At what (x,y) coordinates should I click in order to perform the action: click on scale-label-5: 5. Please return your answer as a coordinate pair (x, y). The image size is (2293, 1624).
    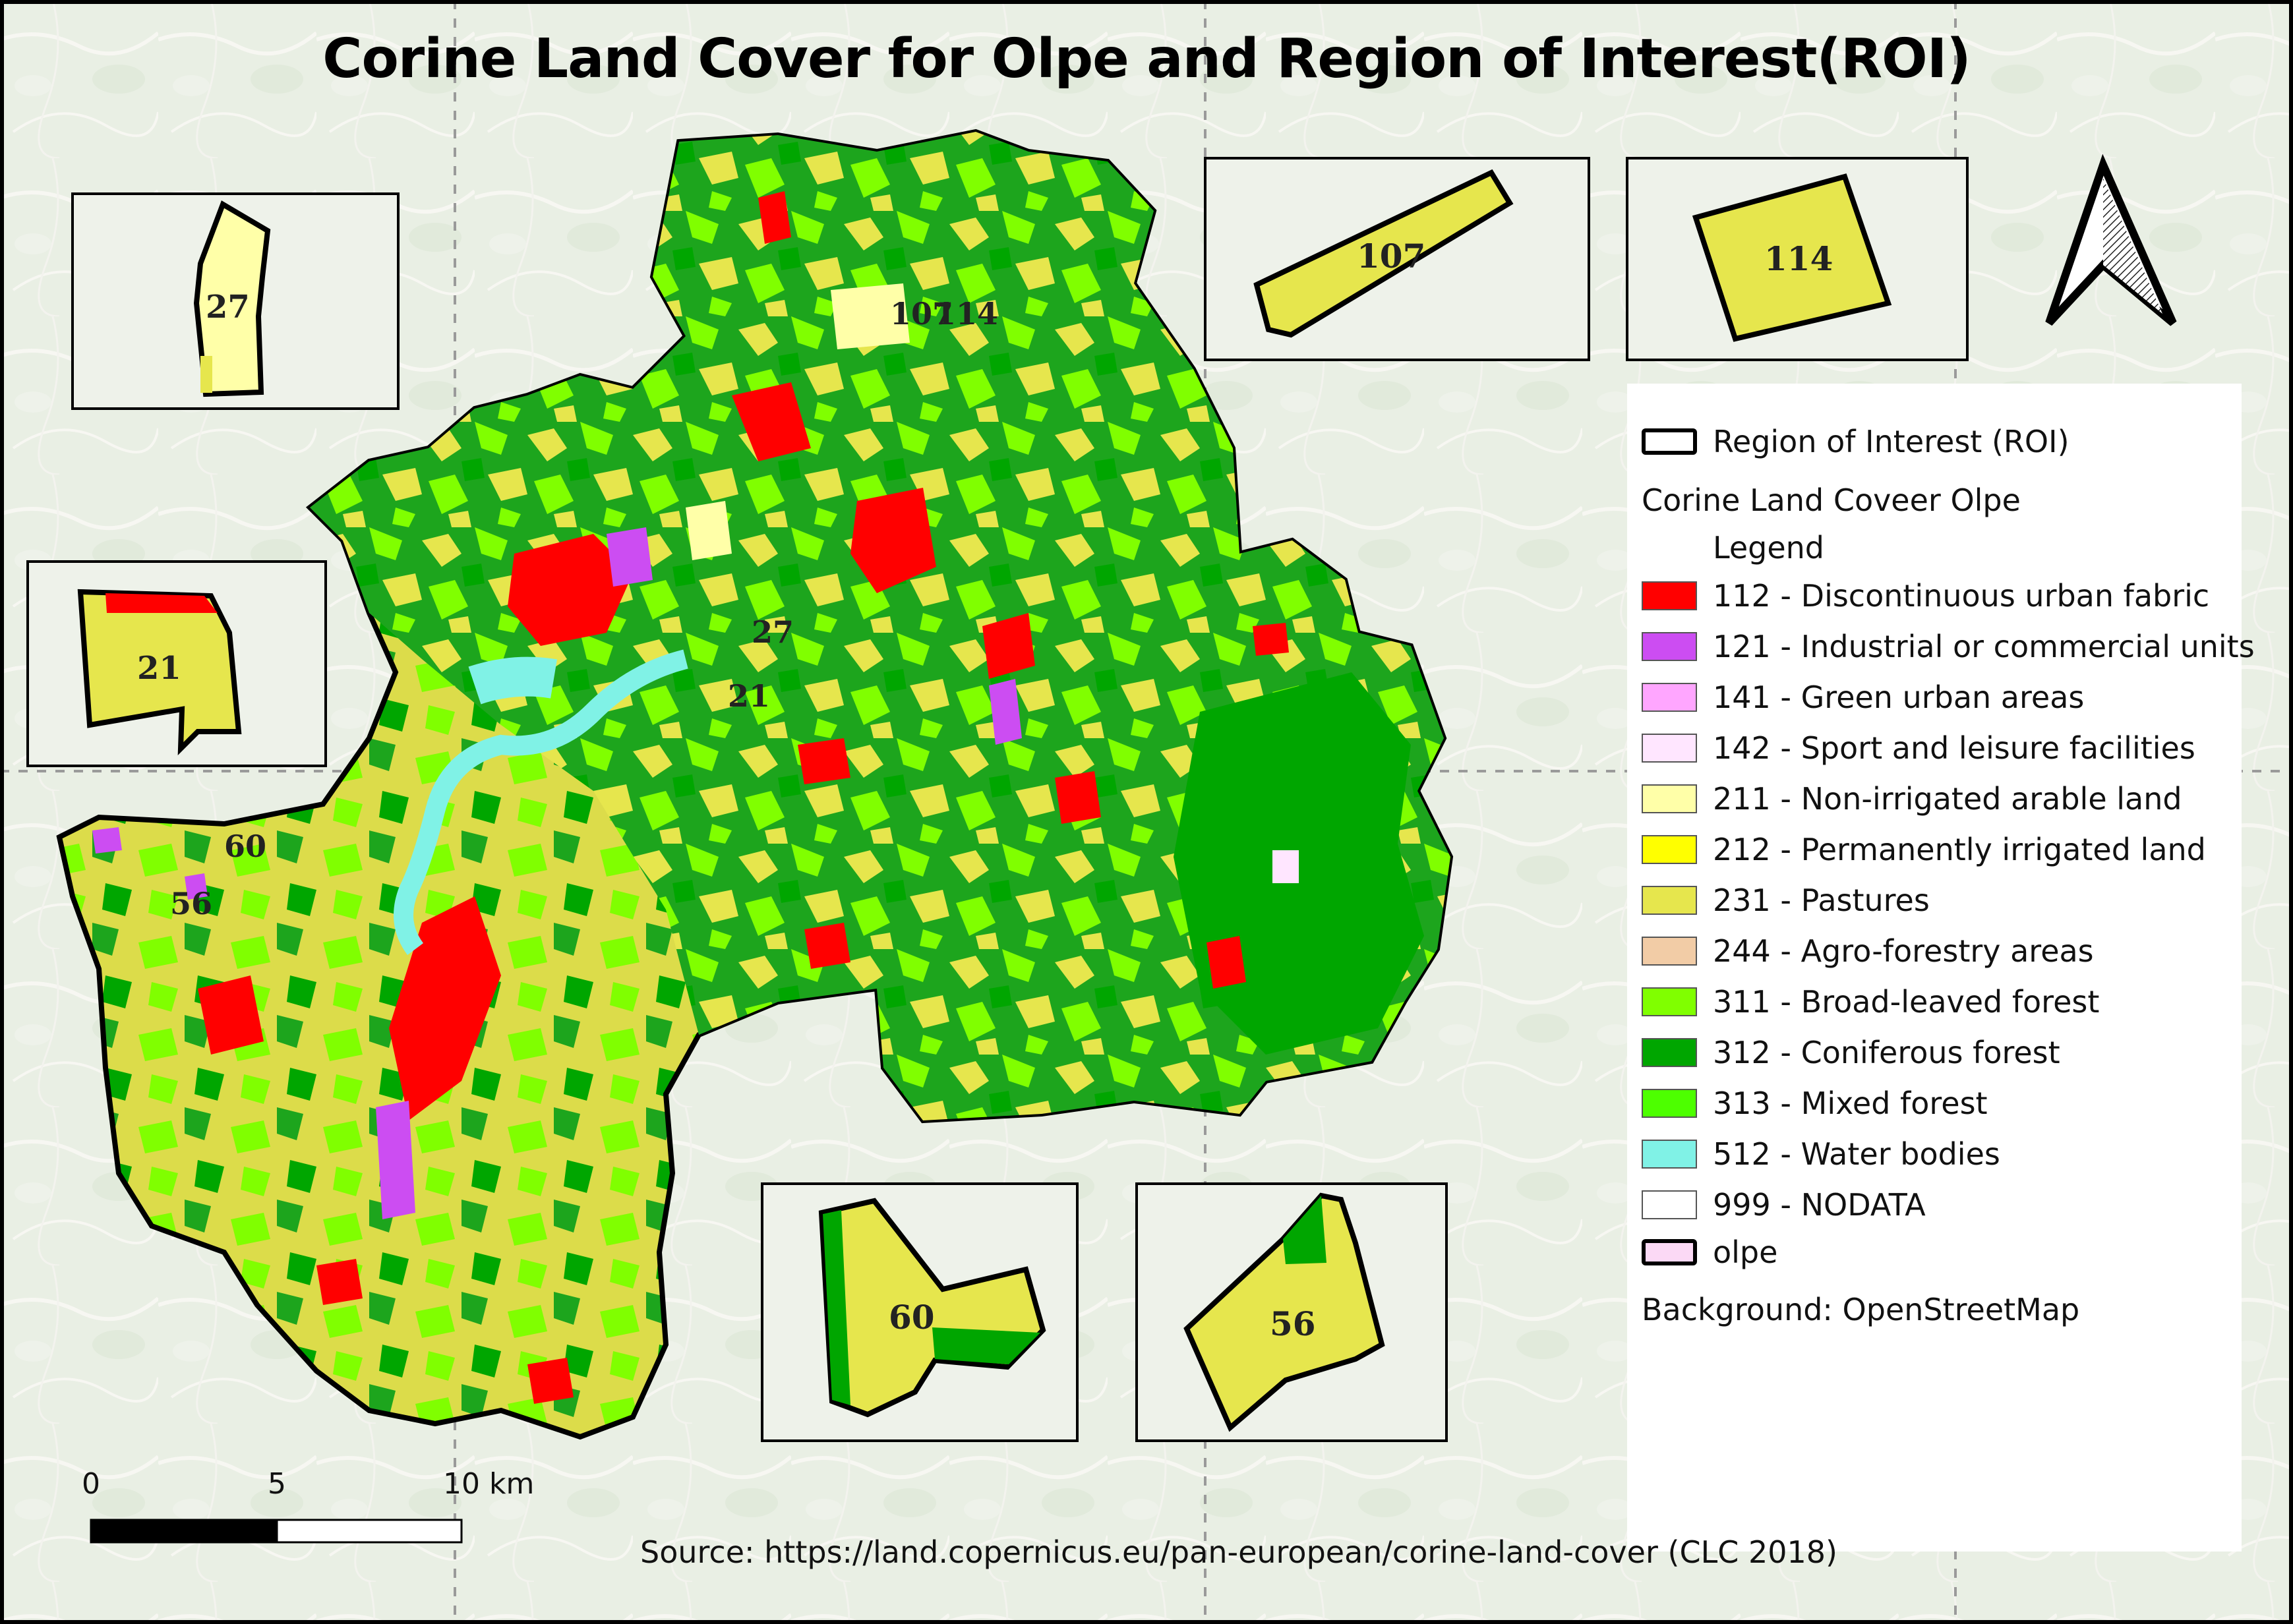
    Looking at the image, I should click on (277, 1484).